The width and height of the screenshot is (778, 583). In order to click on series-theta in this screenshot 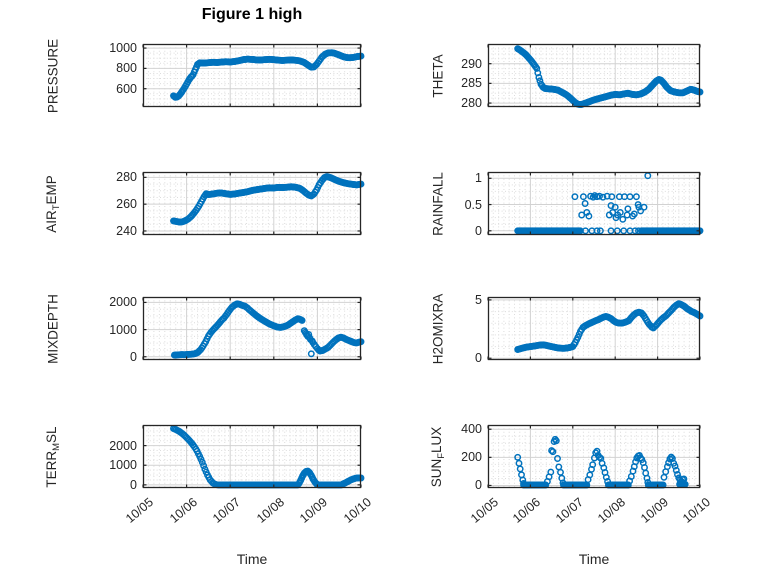, I will do `click(609, 77)`.